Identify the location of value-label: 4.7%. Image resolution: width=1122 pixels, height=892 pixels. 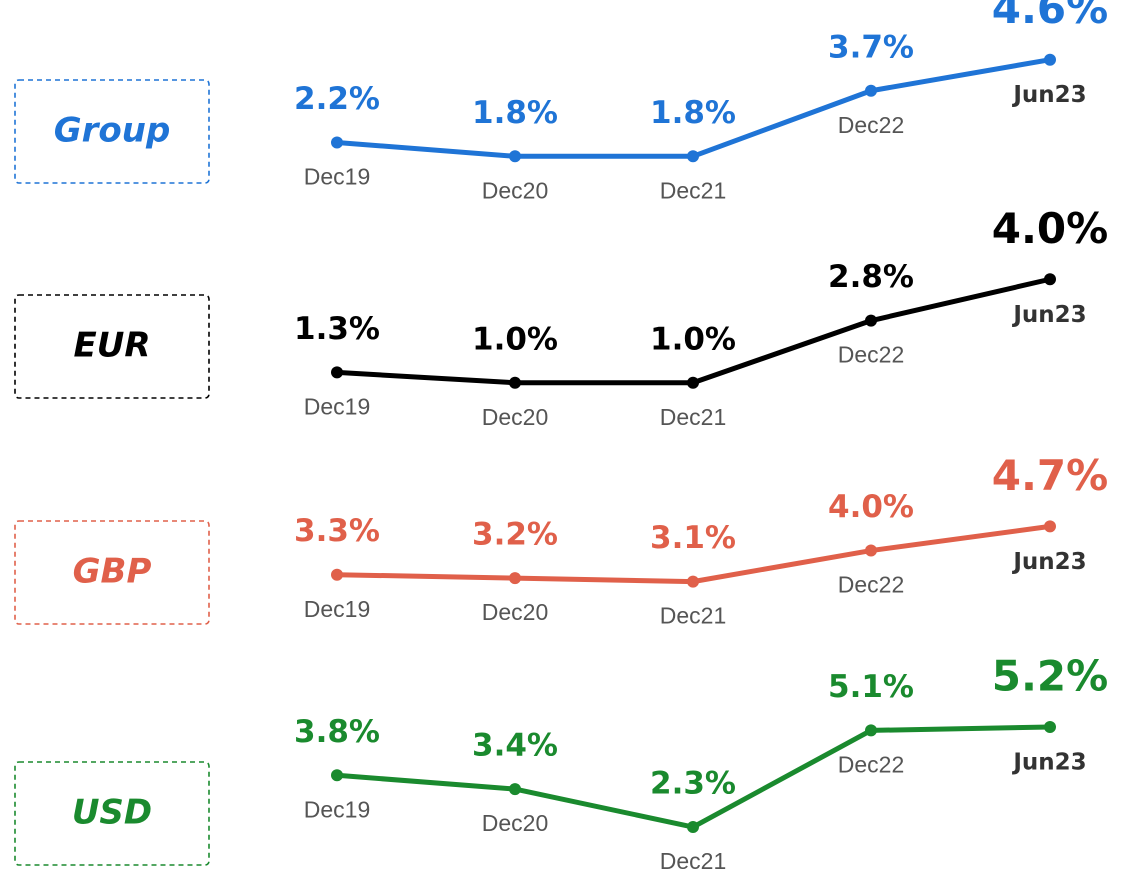
(1050, 475).